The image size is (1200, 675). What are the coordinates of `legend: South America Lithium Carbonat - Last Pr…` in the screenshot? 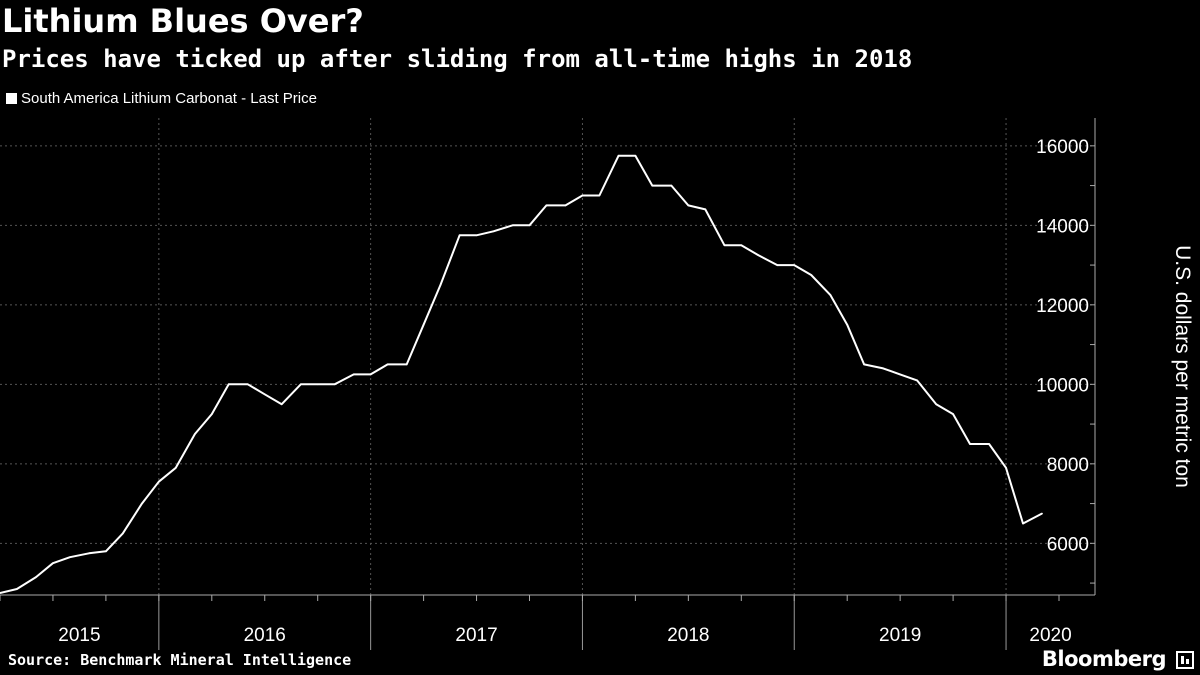 It's located at (161, 98).